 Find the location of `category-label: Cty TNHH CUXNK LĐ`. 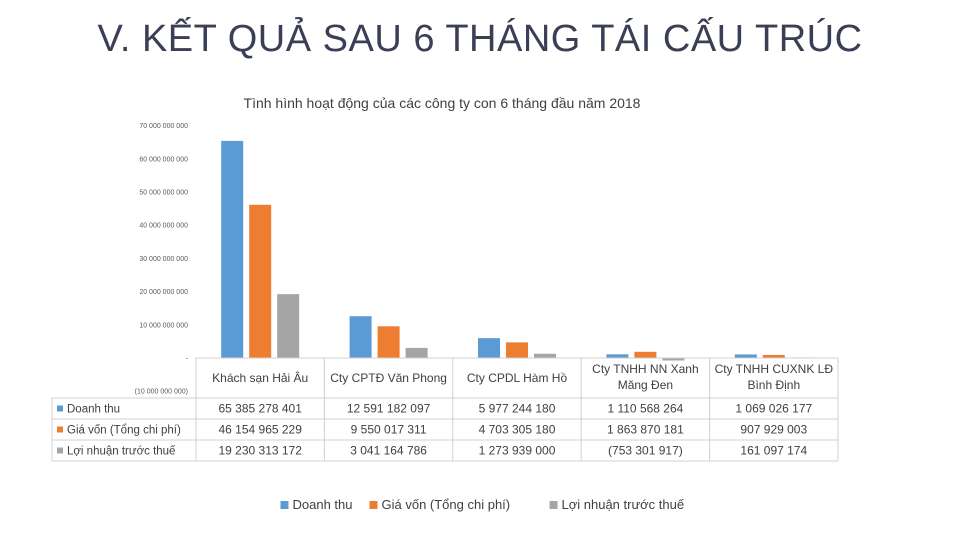

category-label: Cty TNHH CUXNK LĐ is located at coordinates (774, 369).